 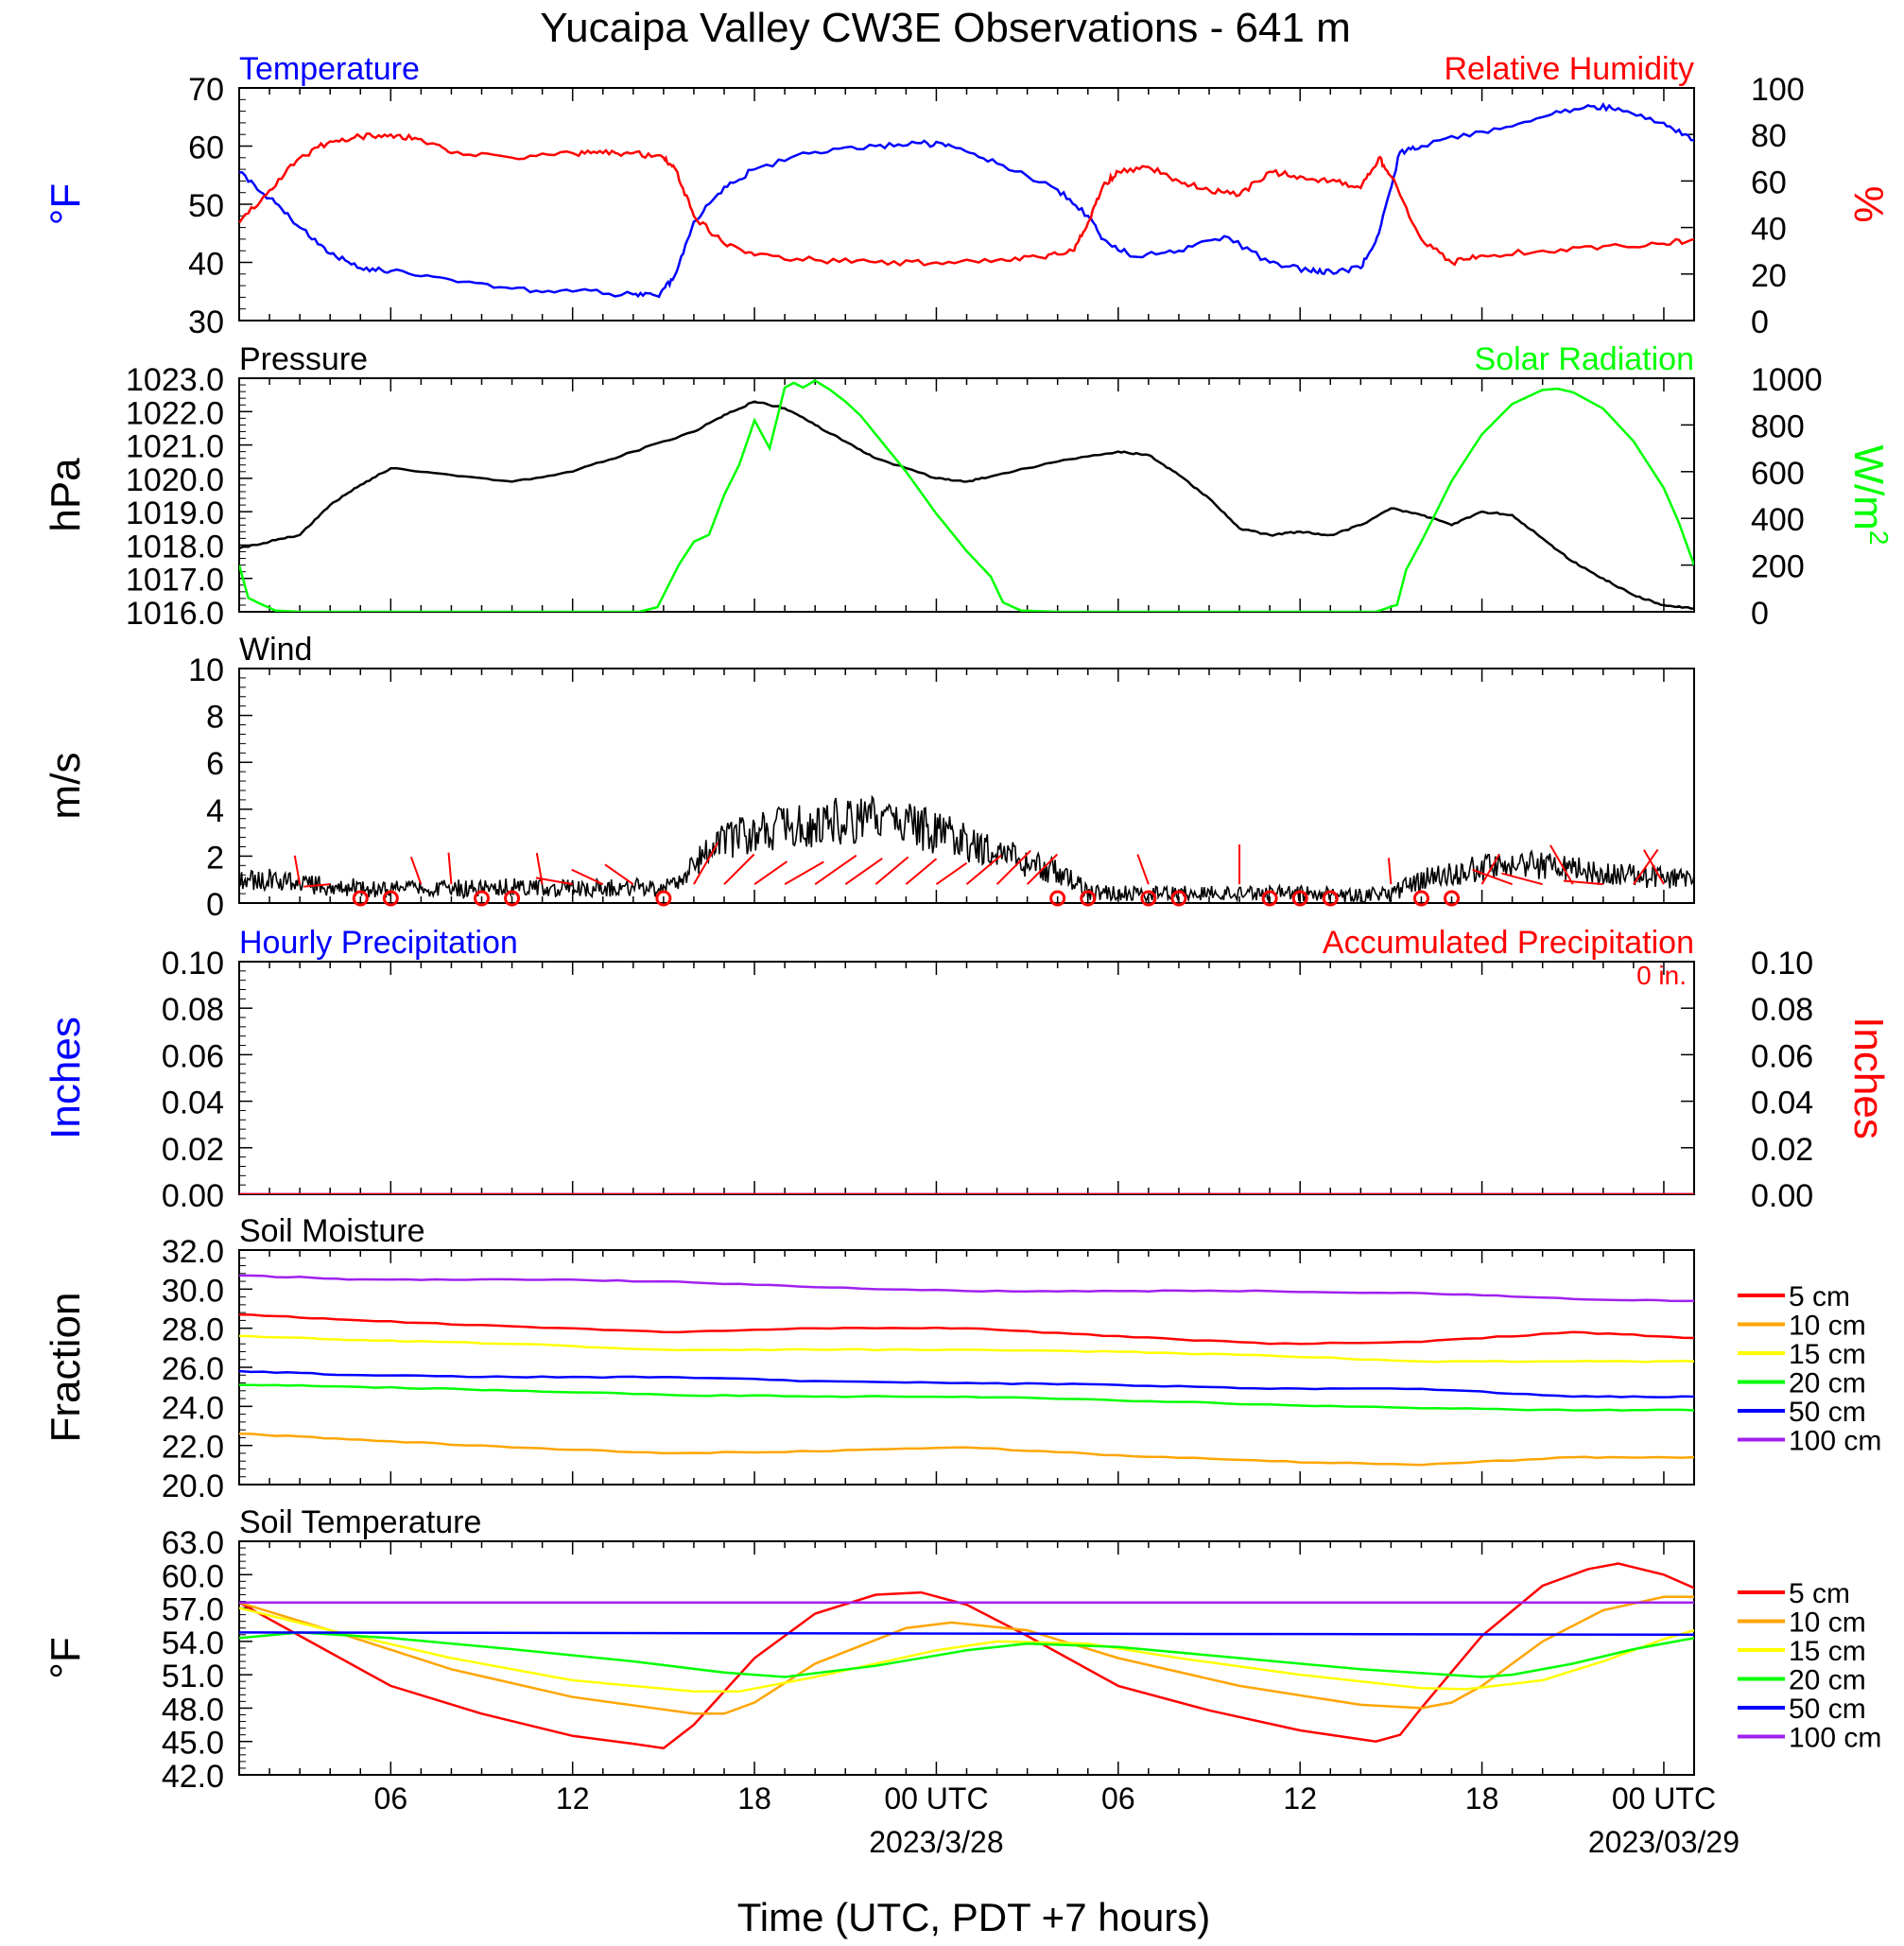 I want to click on y-tick-label-left: 22.0, so click(x=193, y=1448).